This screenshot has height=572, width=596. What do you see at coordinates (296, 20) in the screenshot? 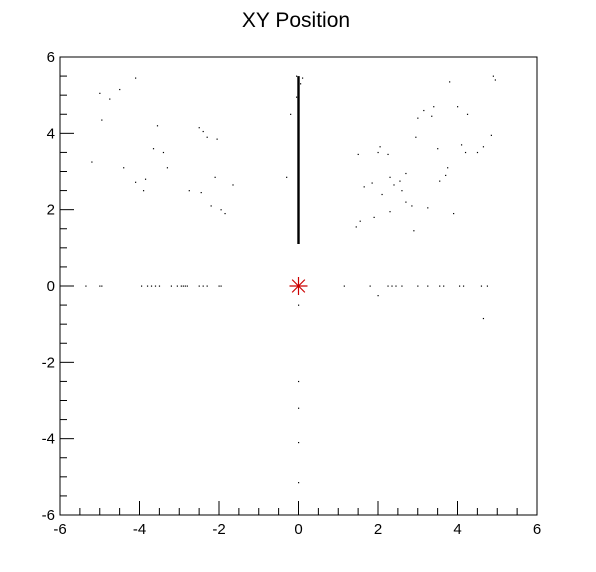
I see `chart-title: XY Position` at bounding box center [296, 20].